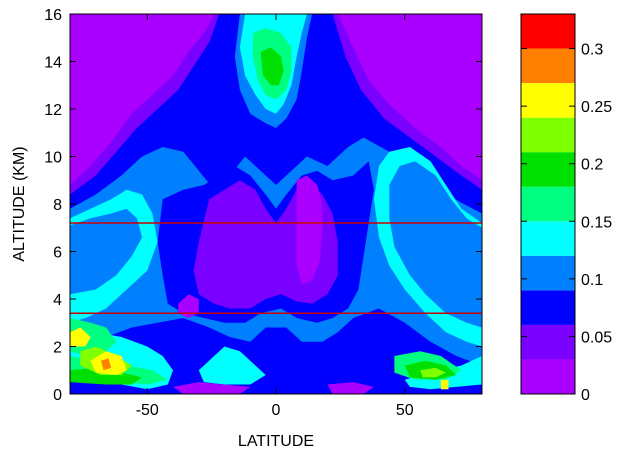 This screenshot has height=454, width=621. What do you see at coordinates (147, 410) in the screenshot?
I see `x-tick-label: -50` at bounding box center [147, 410].